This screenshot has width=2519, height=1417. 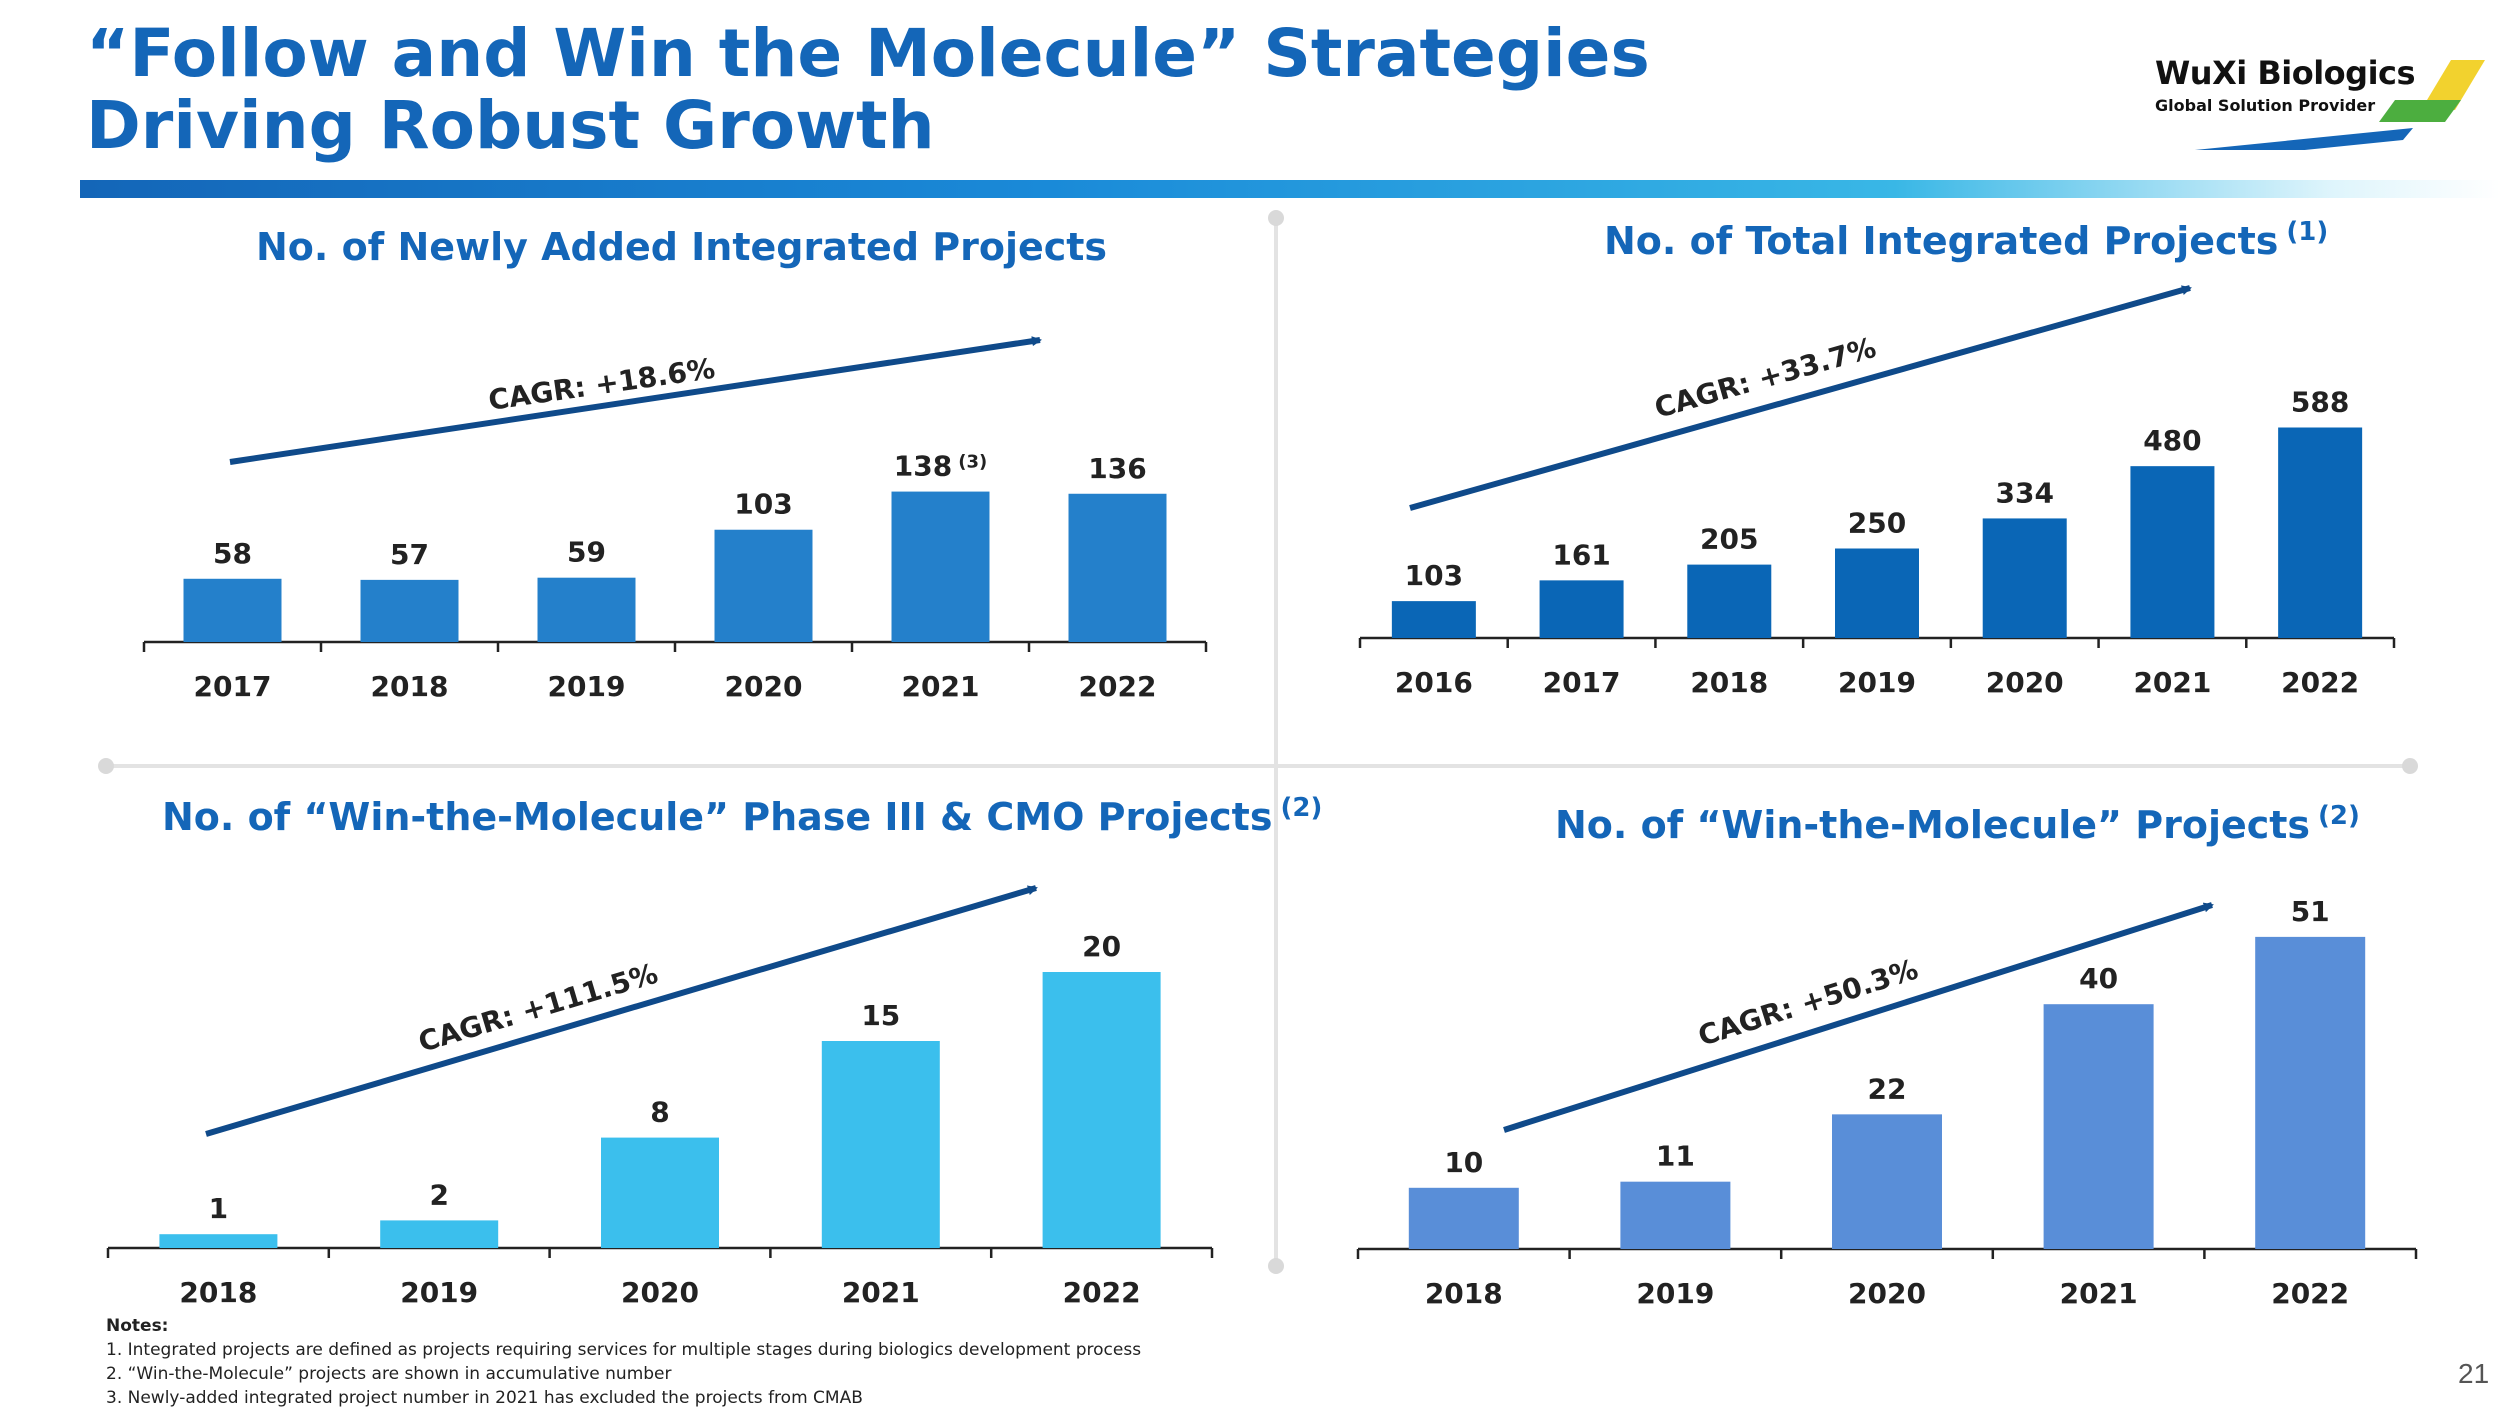 I want to click on data-label-2017: 161, so click(x=1581, y=554).